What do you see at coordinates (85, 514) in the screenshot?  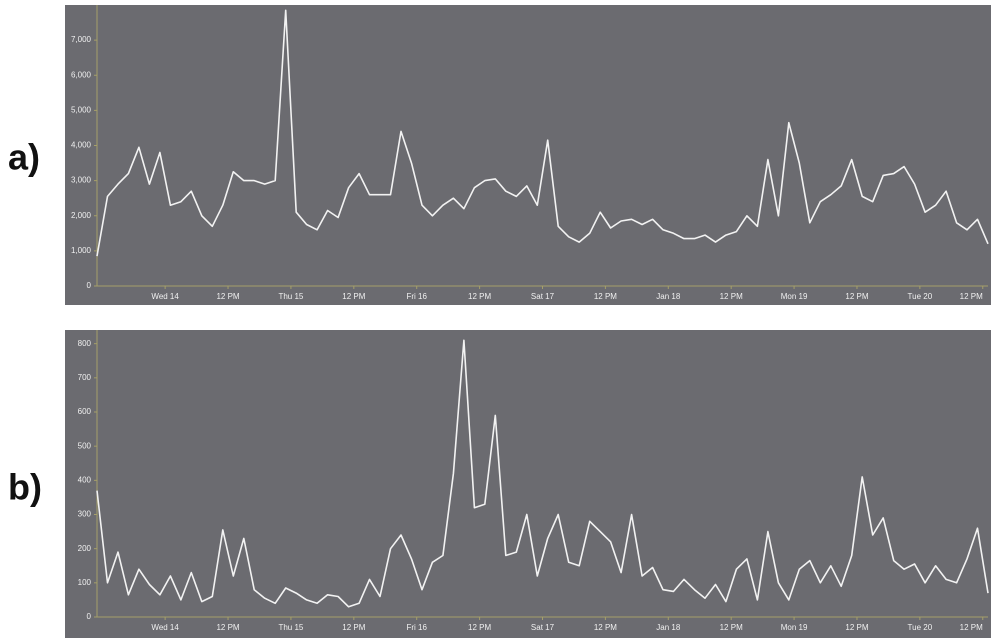 I see `y-tick-label: 300` at bounding box center [85, 514].